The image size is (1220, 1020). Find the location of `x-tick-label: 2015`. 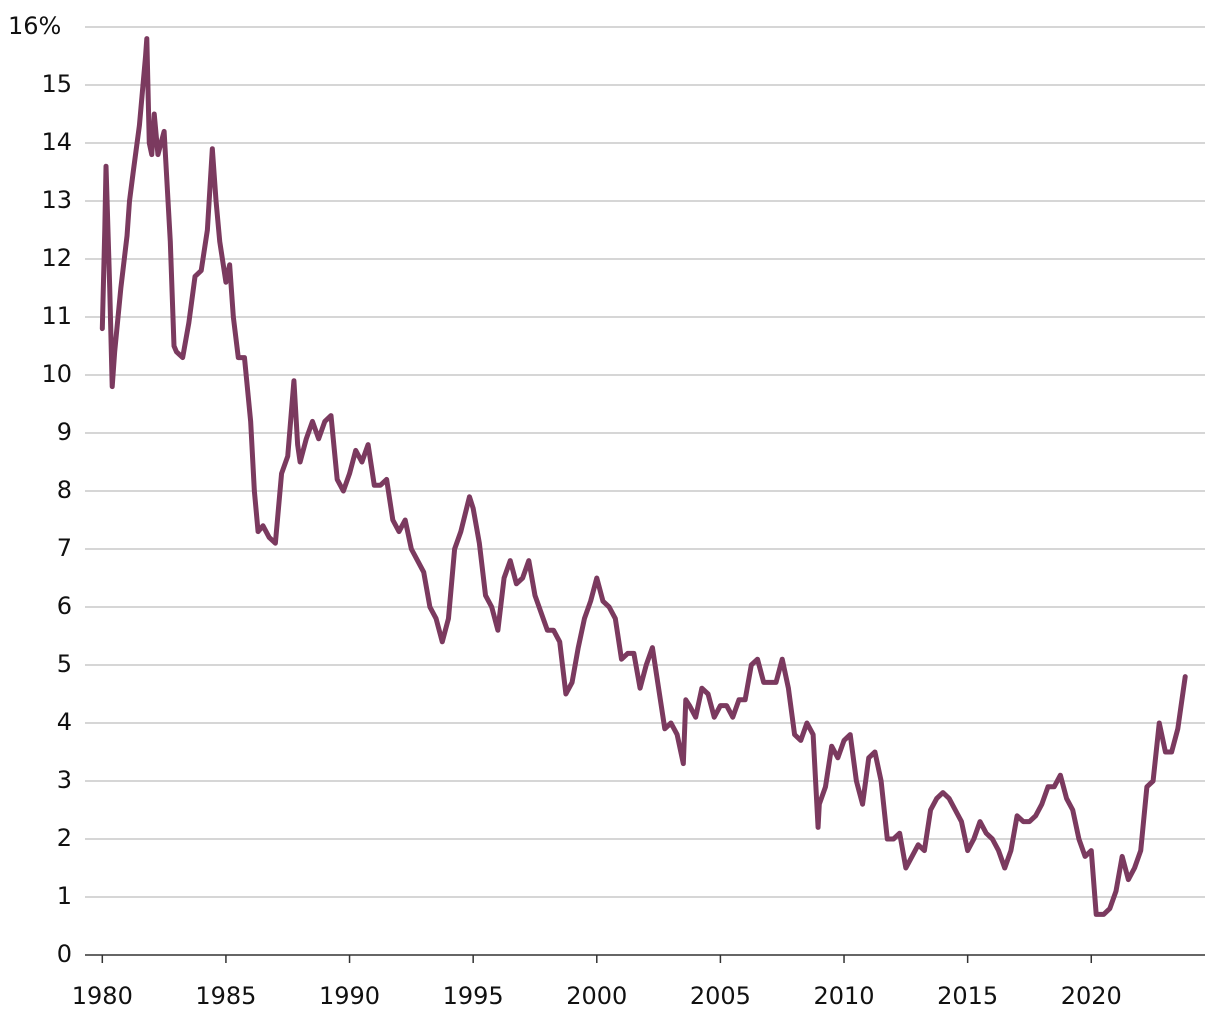

x-tick-label: 2015 is located at coordinates (967, 996).